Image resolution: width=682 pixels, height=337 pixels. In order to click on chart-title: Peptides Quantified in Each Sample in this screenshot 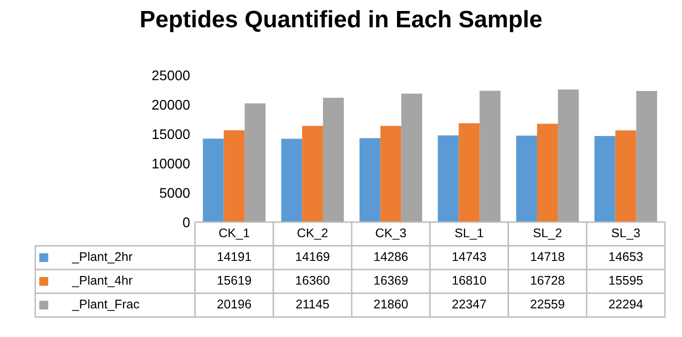, I will do `click(341, 21)`.